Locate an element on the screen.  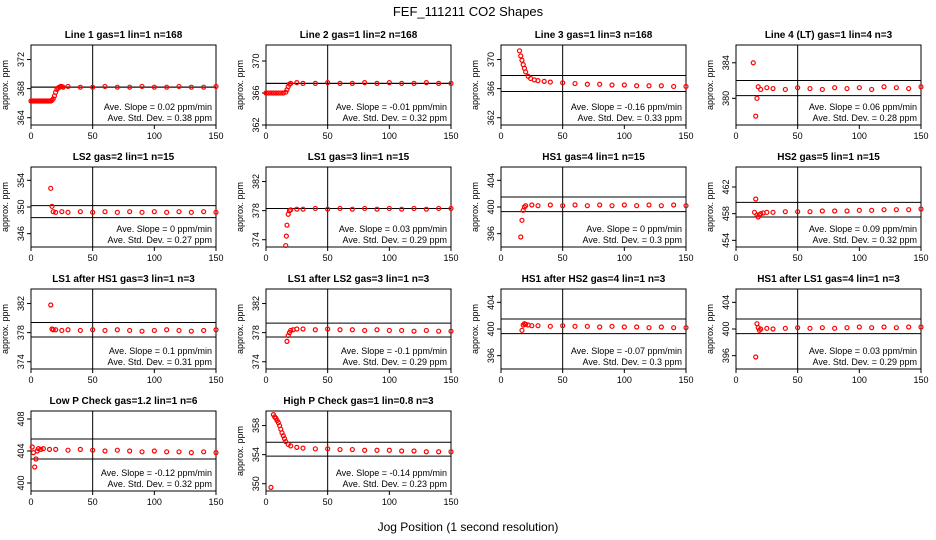
slope-annotation: Ave. Slope = 0.03 ppm/min is located at coordinates (393, 229).